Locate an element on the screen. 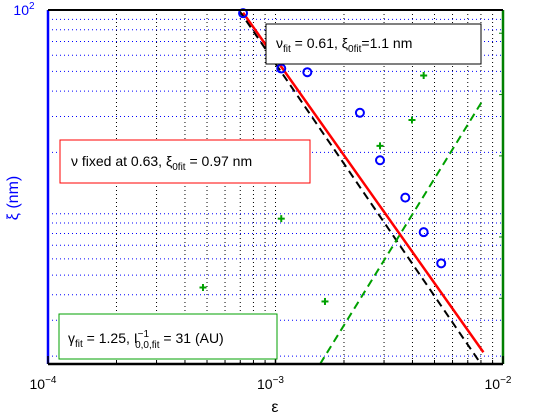 This screenshot has width=554, height=414. fit-fixed-box is located at coordinates (185, 161).